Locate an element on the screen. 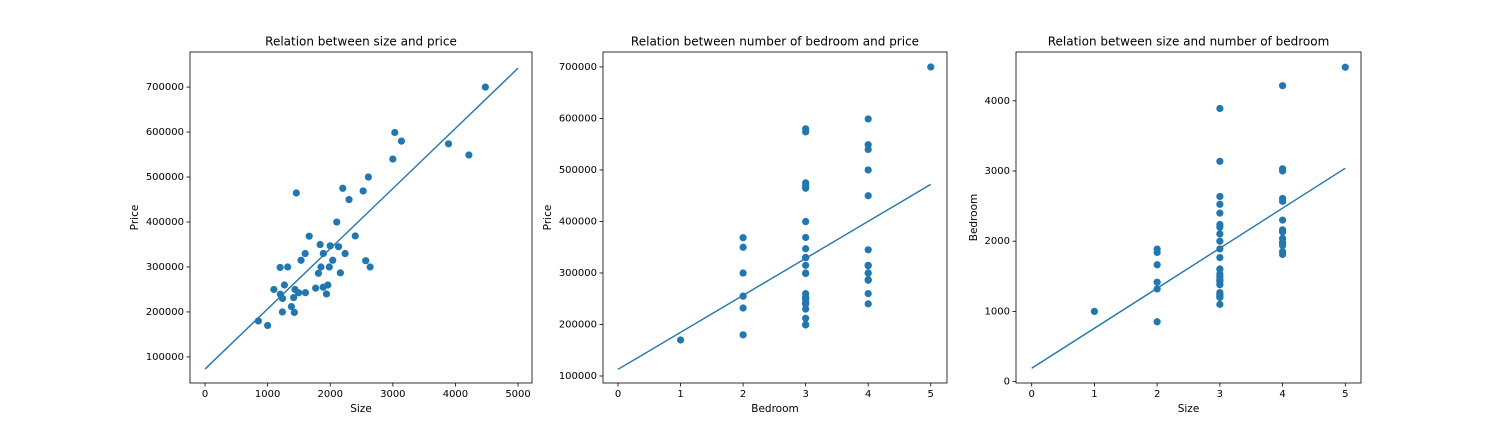 Image resolution: width=1512 pixels, height=432 pixels. x-tick-label: 4000 is located at coordinates (455, 394).